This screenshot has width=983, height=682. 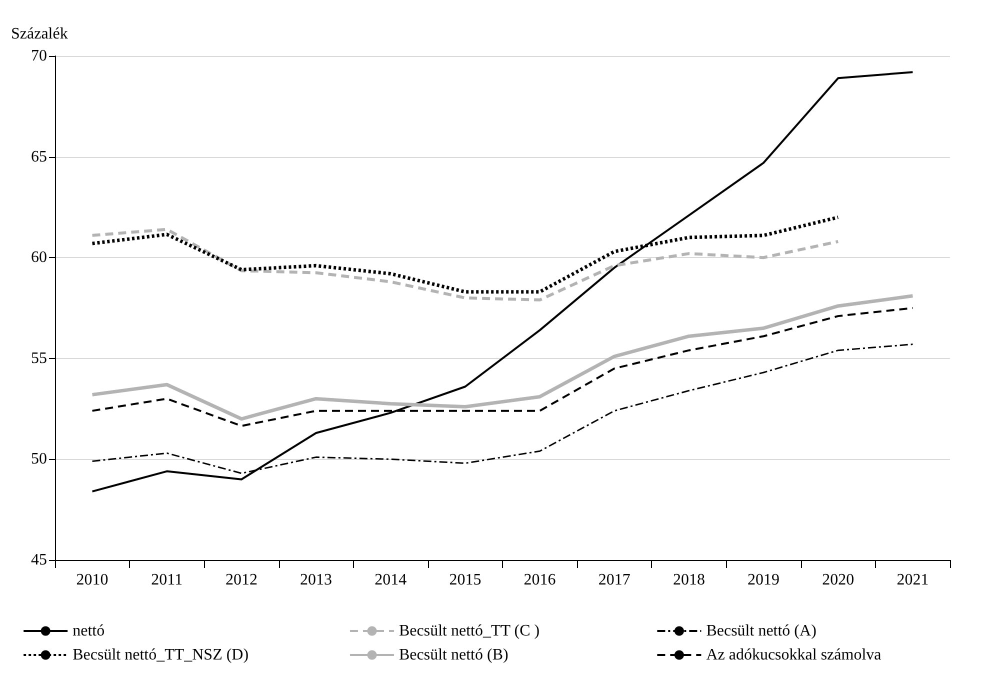 What do you see at coordinates (614, 580) in the screenshot?
I see `x-tick-label: 2017` at bounding box center [614, 580].